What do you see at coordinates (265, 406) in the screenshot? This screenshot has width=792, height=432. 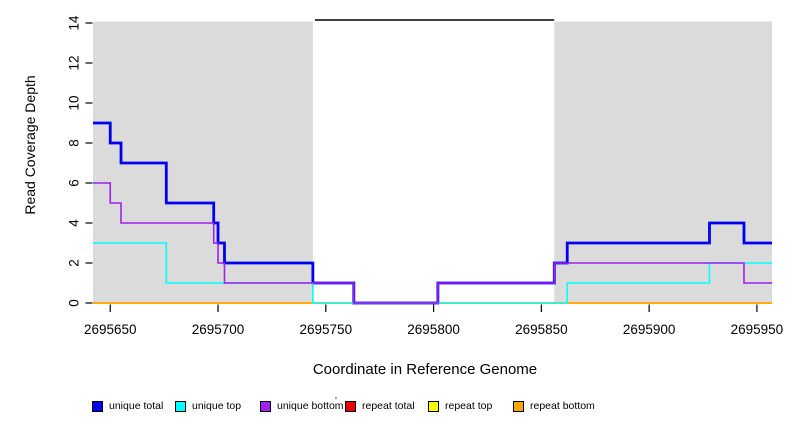 I see `legend-swatch-unique-bottom` at bounding box center [265, 406].